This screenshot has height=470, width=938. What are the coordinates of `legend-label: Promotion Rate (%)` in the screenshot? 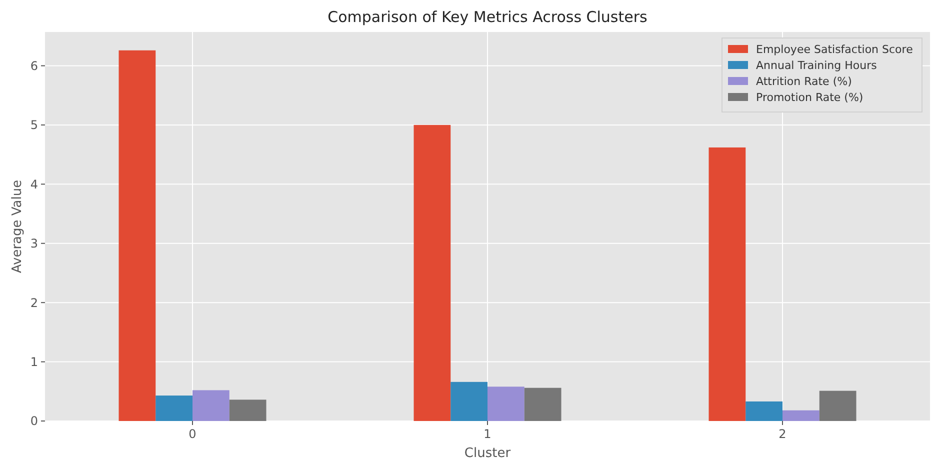 It's located at (810, 97).